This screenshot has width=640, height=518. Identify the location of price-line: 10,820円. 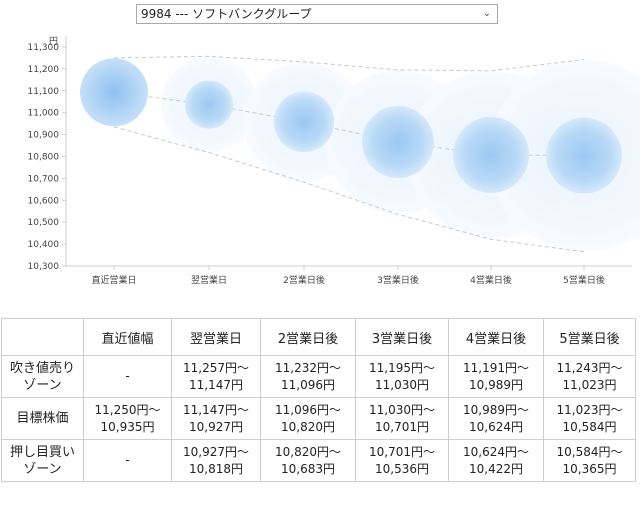
(308, 426).